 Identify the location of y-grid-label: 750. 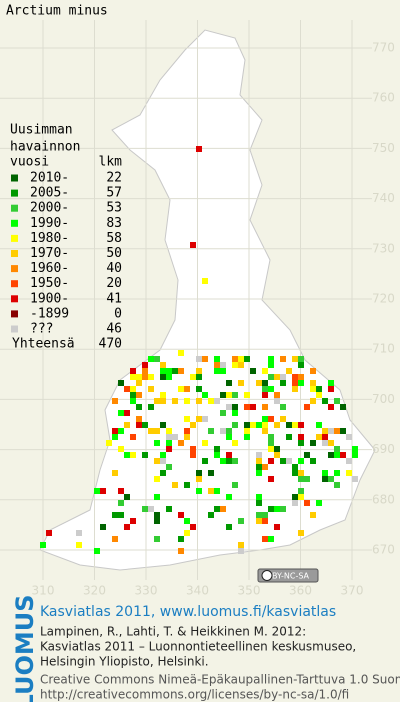
(383, 148).